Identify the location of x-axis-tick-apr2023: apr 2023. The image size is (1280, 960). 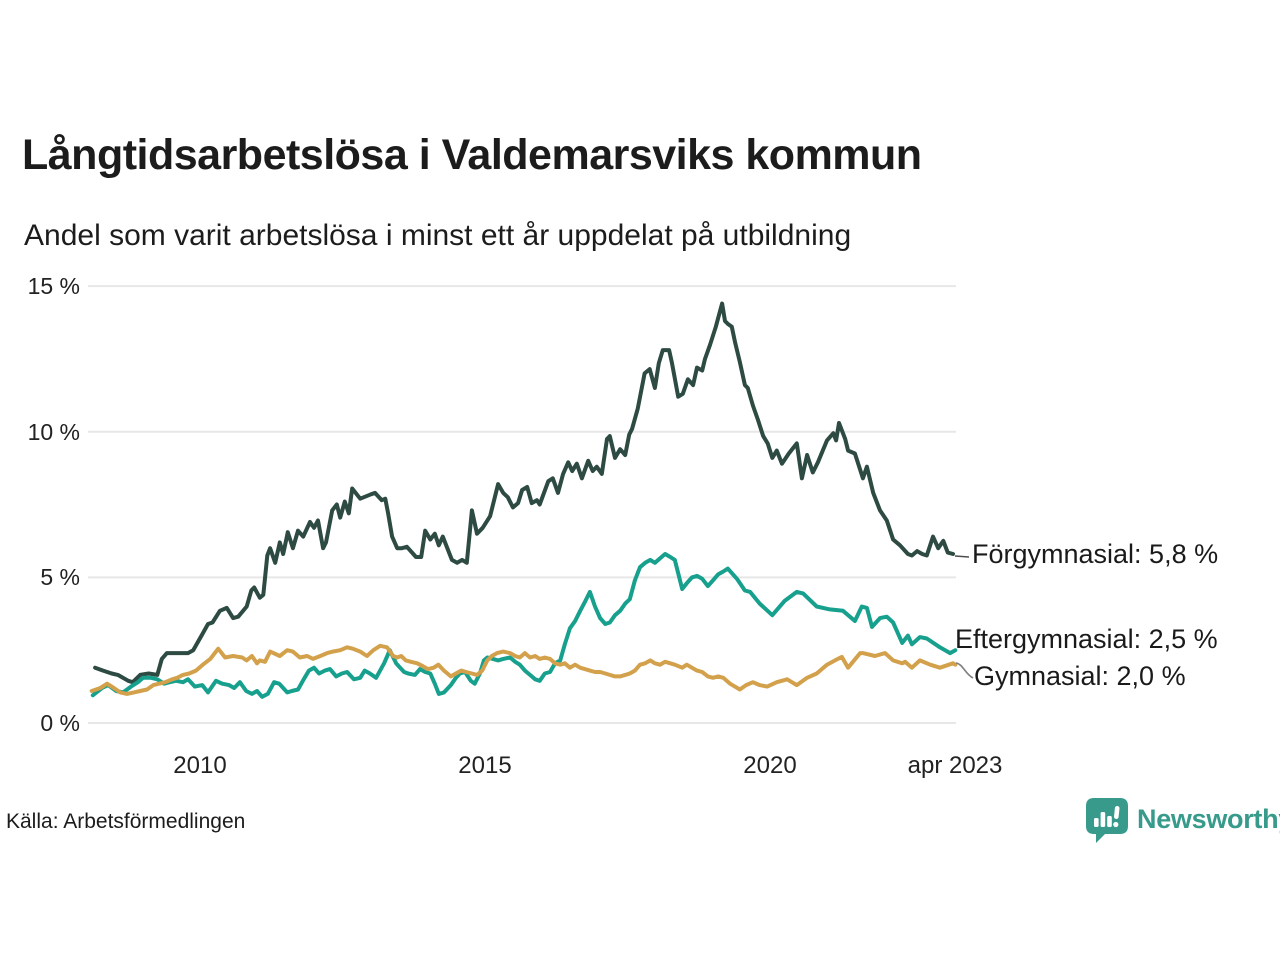
(955, 765).